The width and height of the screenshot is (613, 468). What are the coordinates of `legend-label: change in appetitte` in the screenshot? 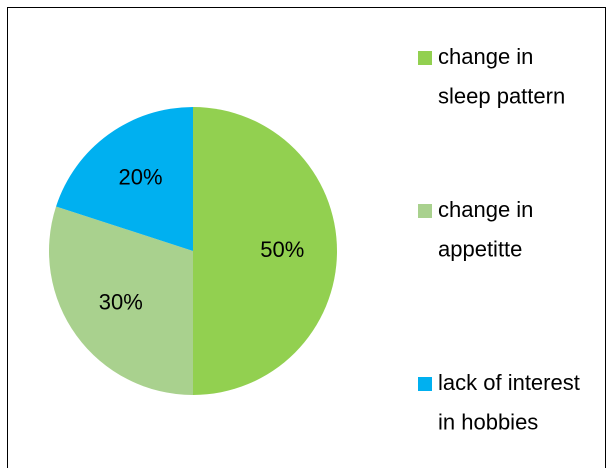 It's located at (489, 229).